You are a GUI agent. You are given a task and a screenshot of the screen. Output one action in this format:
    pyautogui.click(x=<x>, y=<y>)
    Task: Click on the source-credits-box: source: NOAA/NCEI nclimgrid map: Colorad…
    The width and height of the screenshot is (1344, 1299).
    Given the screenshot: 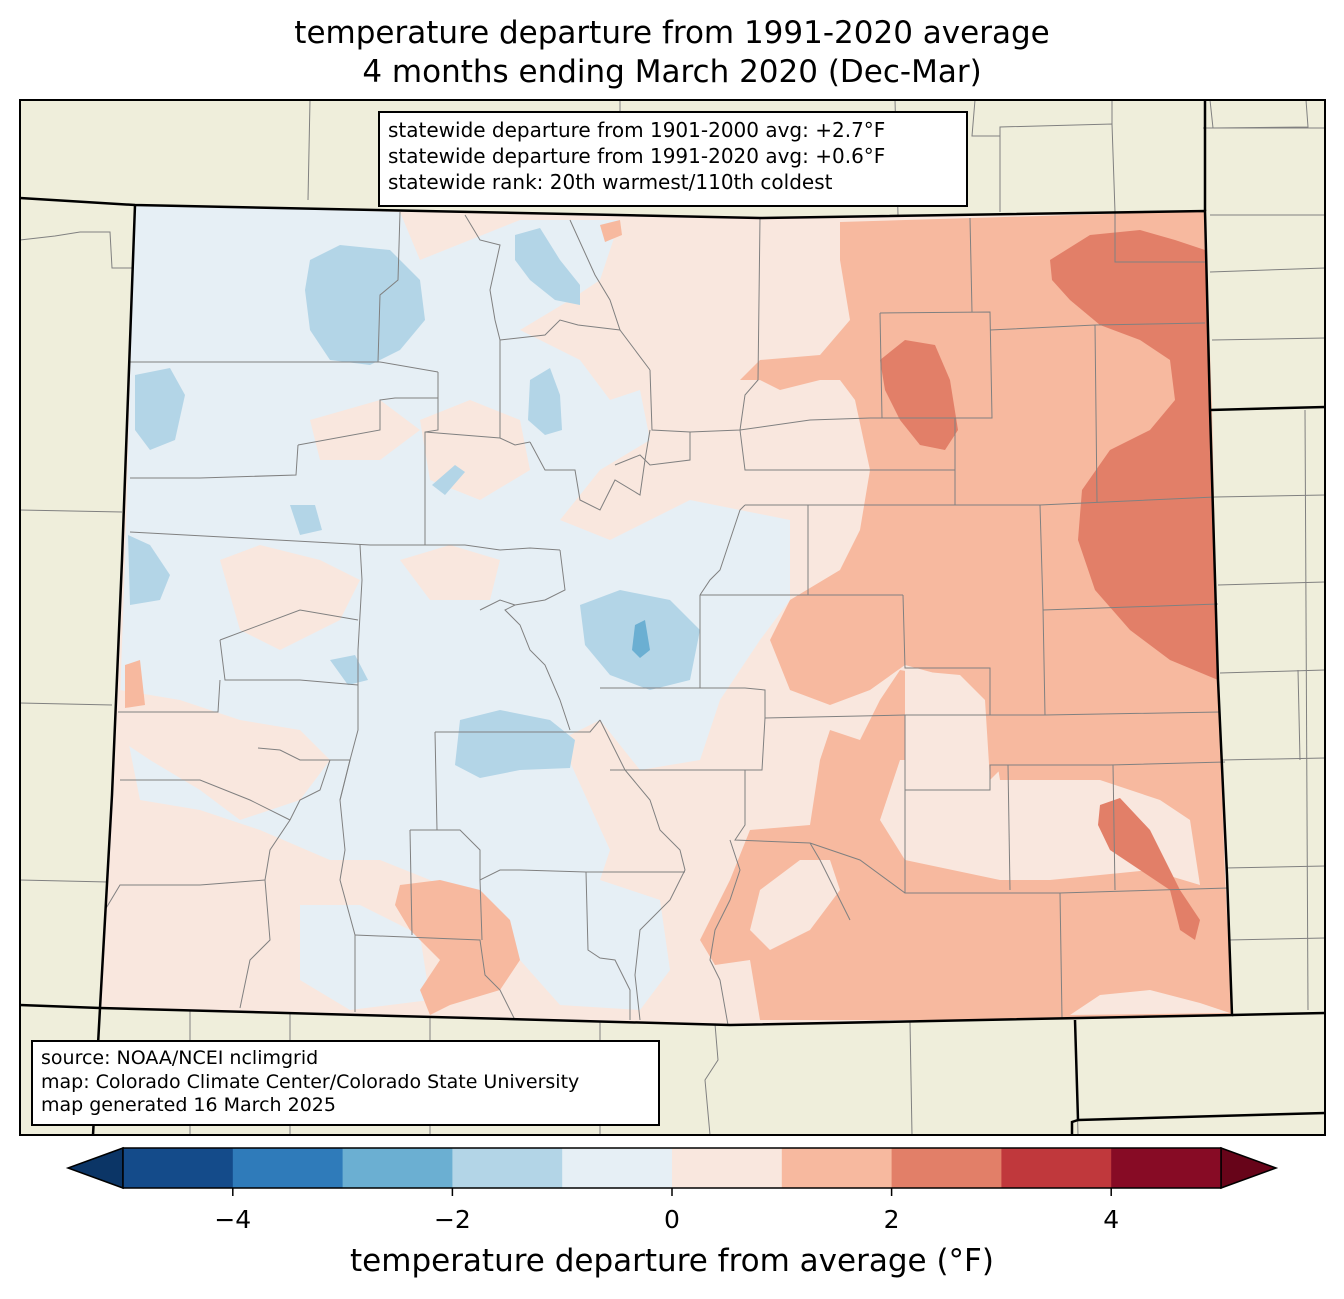 What is the action you would take?
    pyautogui.click(x=345, y=1083)
    